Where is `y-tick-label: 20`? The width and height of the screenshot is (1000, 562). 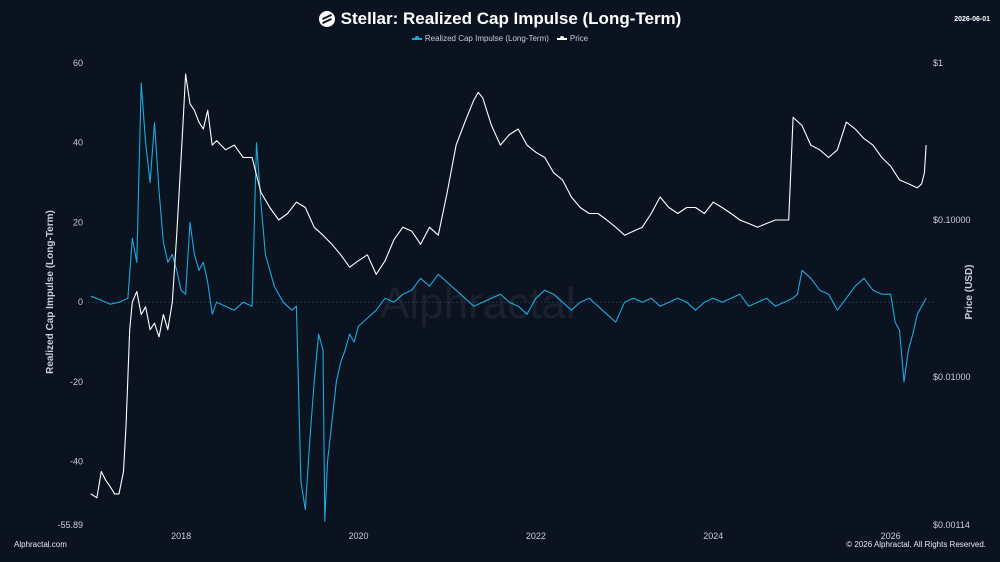
y-tick-label: 20 is located at coordinates (78, 222).